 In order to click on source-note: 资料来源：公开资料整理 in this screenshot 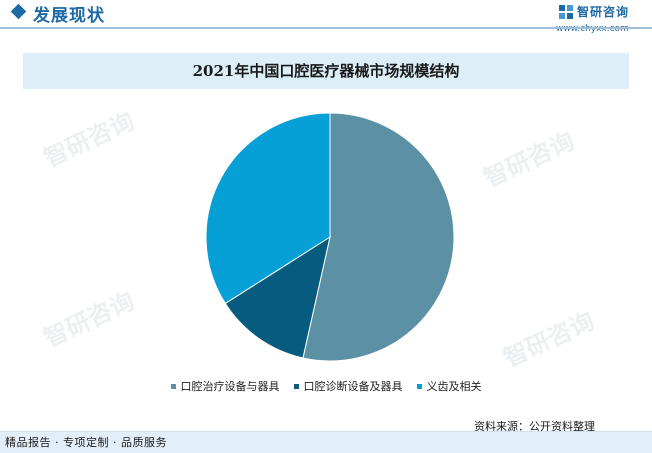, I will do `click(534, 426)`.